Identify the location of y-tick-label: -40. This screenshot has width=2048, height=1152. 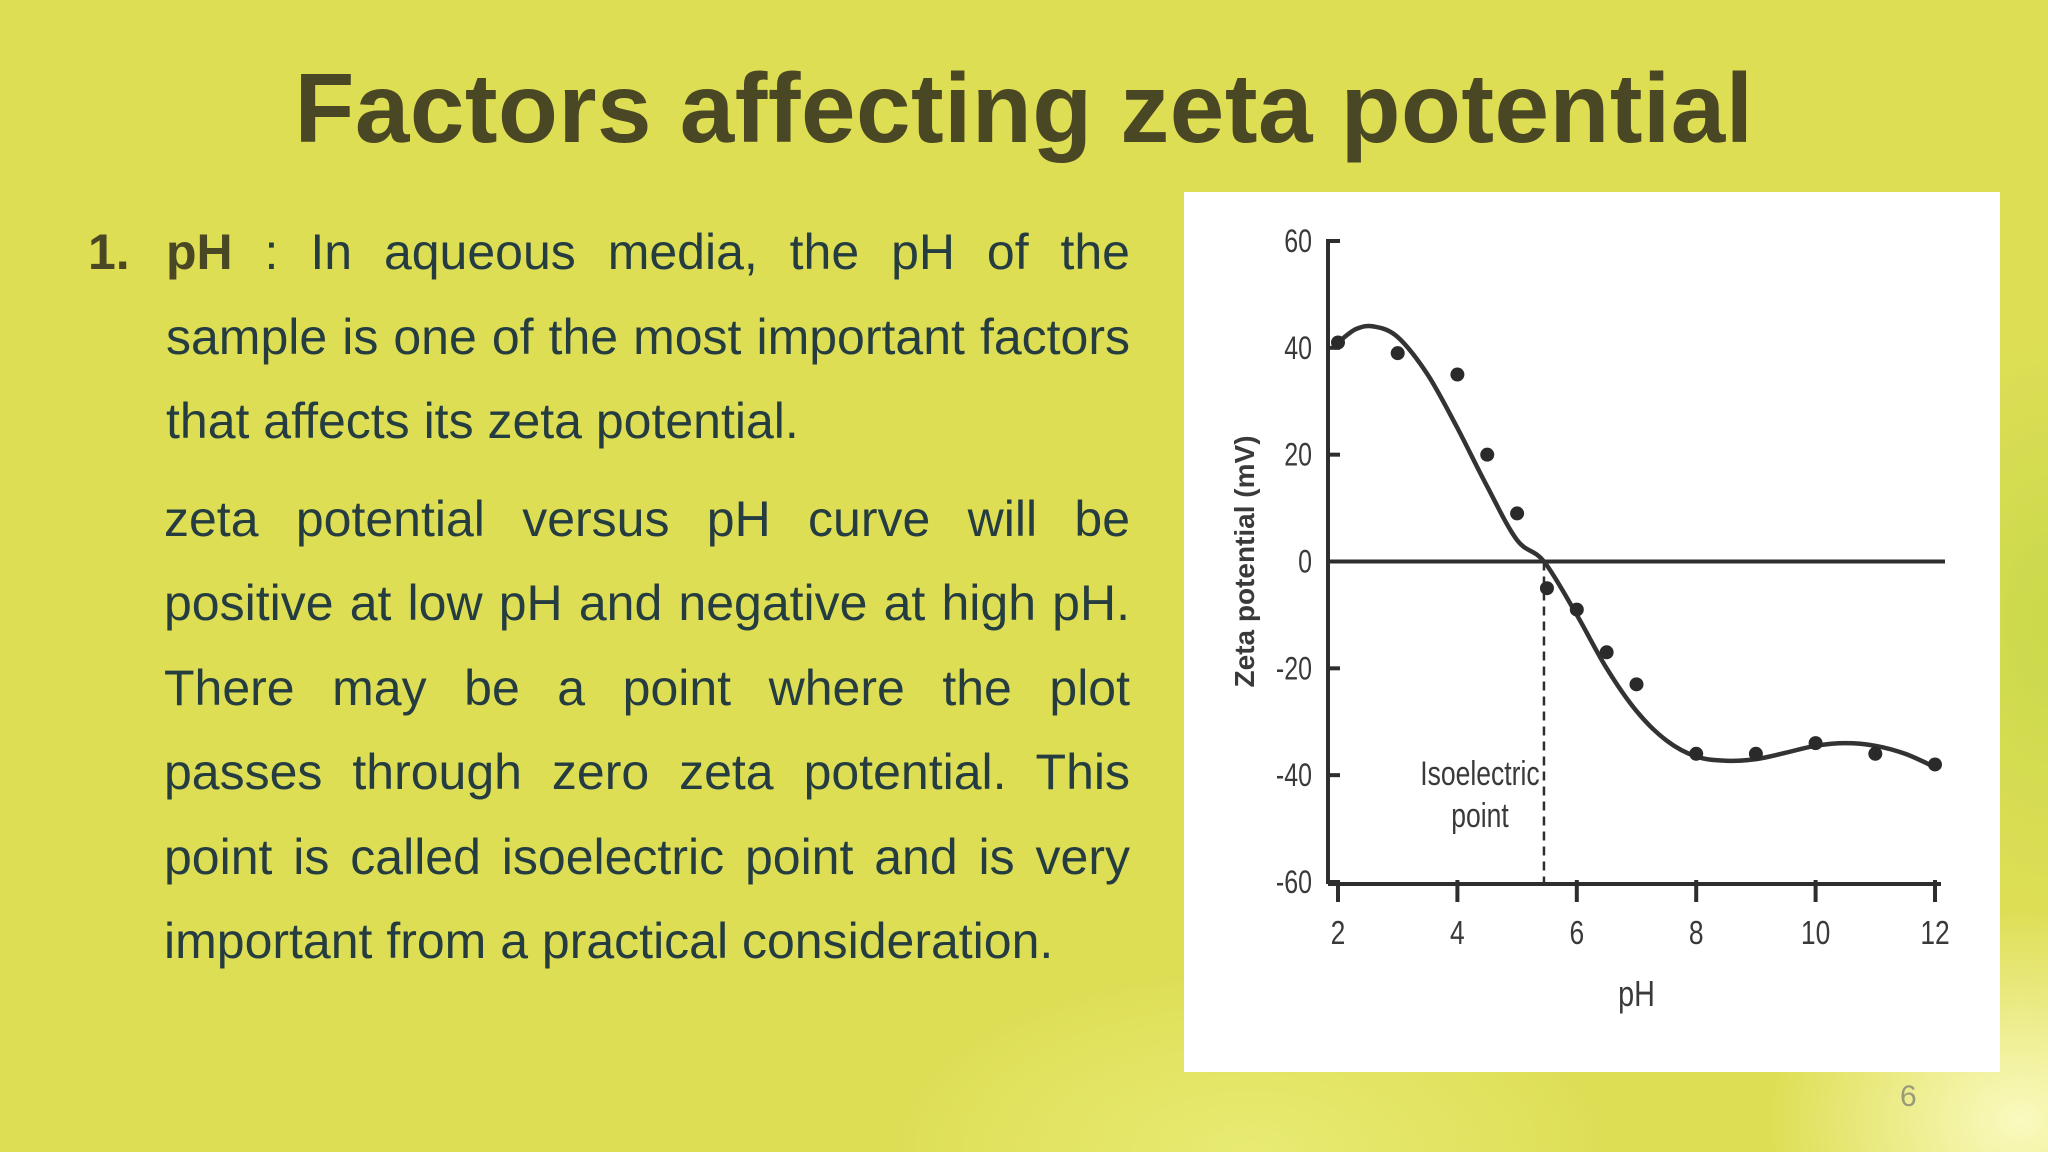
(1294, 776).